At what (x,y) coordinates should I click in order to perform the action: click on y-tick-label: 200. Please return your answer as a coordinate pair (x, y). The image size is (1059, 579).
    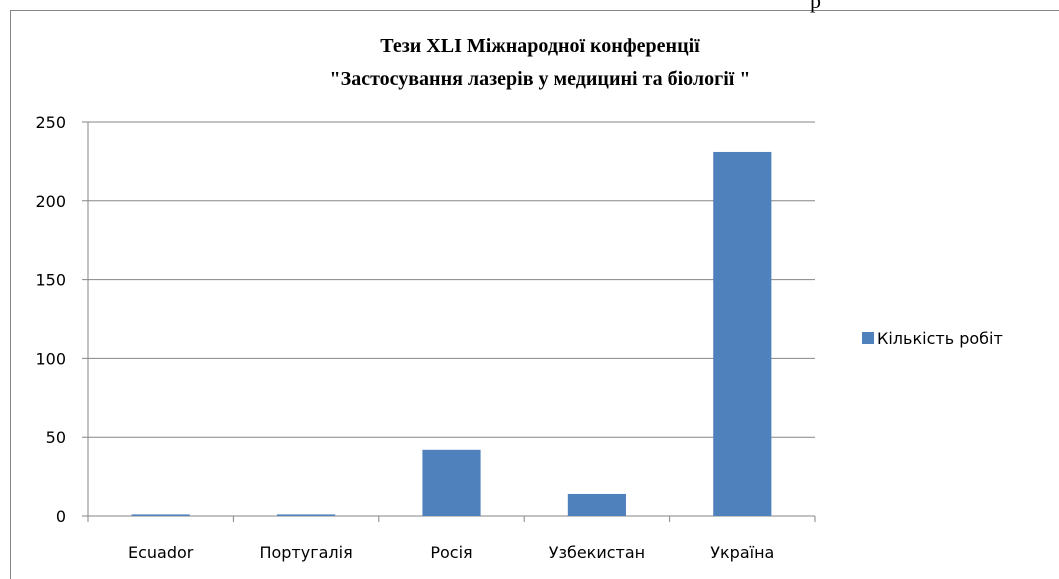
    Looking at the image, I should click on (50, 201).